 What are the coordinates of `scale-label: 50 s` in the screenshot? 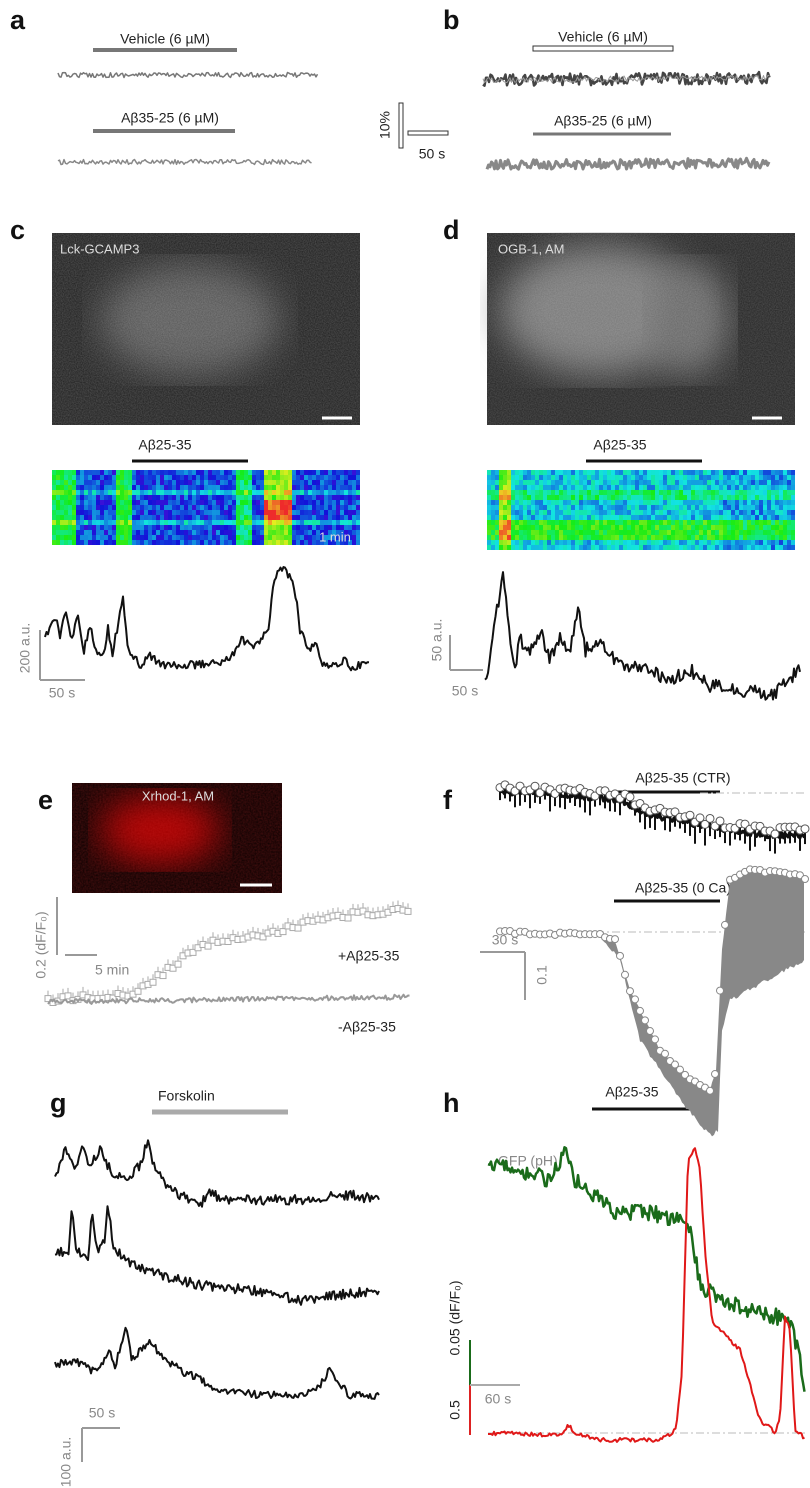 It's located at (432, 154).